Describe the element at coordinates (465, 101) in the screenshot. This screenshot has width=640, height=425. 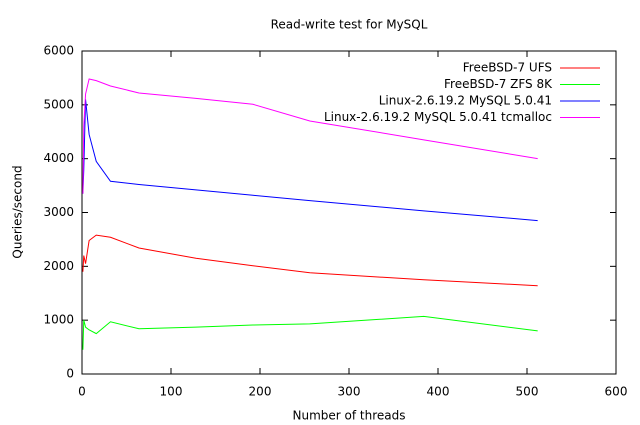
I see `legend-label: Linux-2.6.19.2 MySQL 5.0.41` at that location.